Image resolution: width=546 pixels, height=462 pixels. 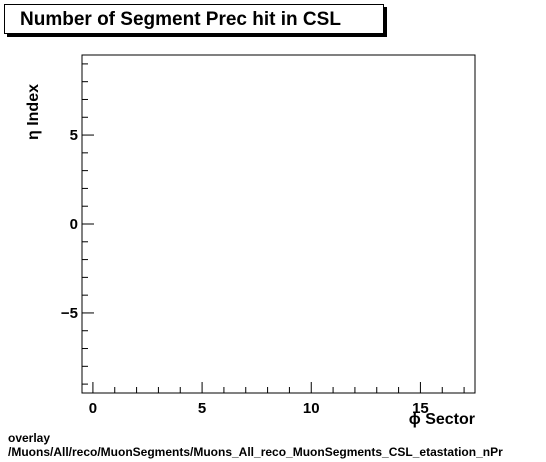 I want to click on chart-title-box: Number of Segment Prec hit in CSL, so click(x=194, y=19).